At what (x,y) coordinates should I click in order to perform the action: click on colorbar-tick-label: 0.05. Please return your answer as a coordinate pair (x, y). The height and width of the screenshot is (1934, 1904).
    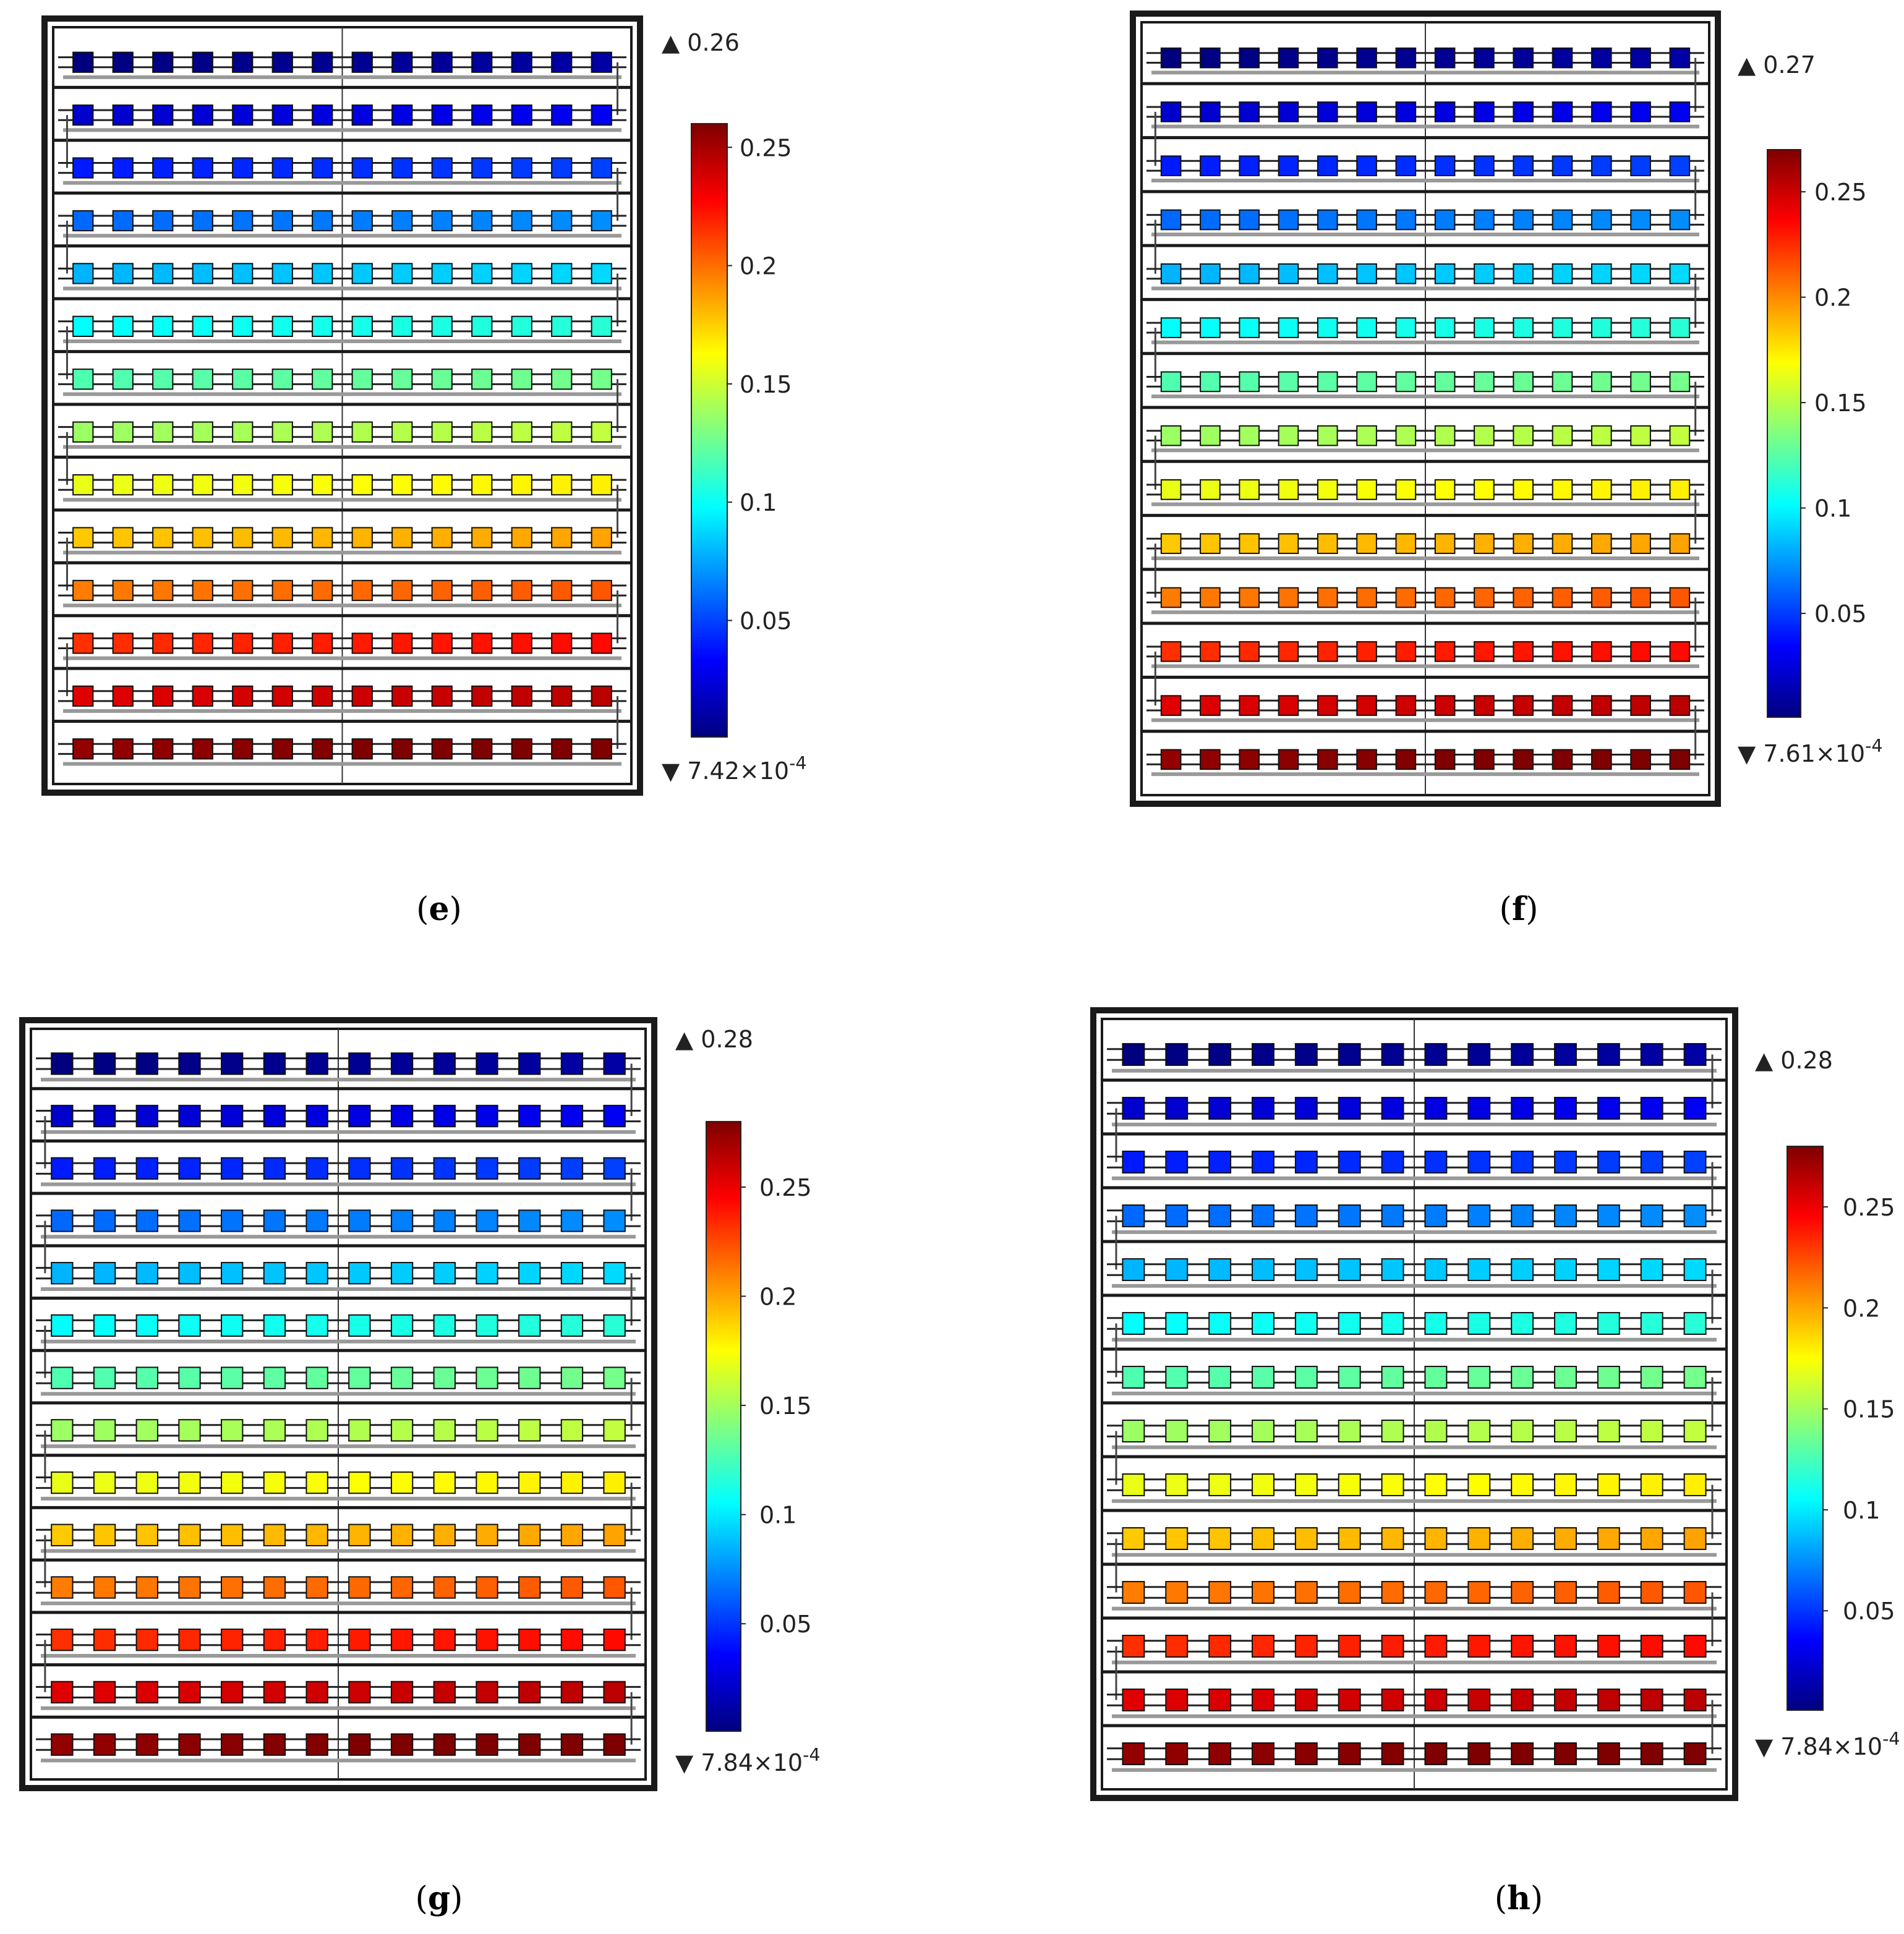
    Looking at the image, I should click on (766, 621).